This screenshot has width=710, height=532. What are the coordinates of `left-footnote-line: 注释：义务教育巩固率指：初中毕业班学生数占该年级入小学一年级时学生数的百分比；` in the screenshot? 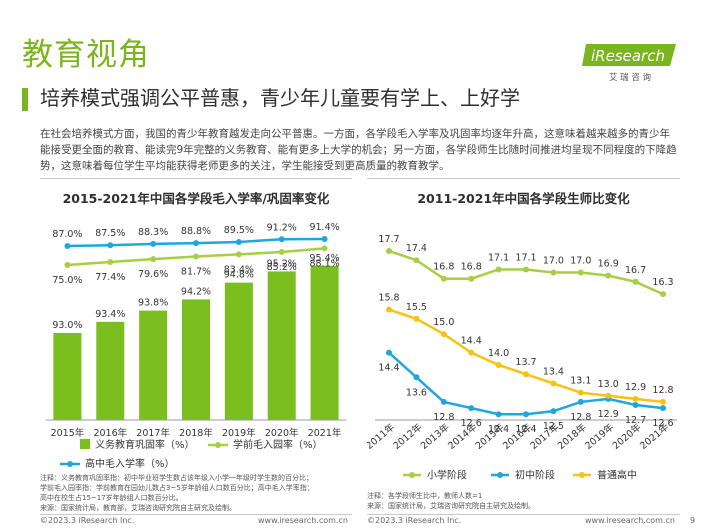 It's located at (176, 478).